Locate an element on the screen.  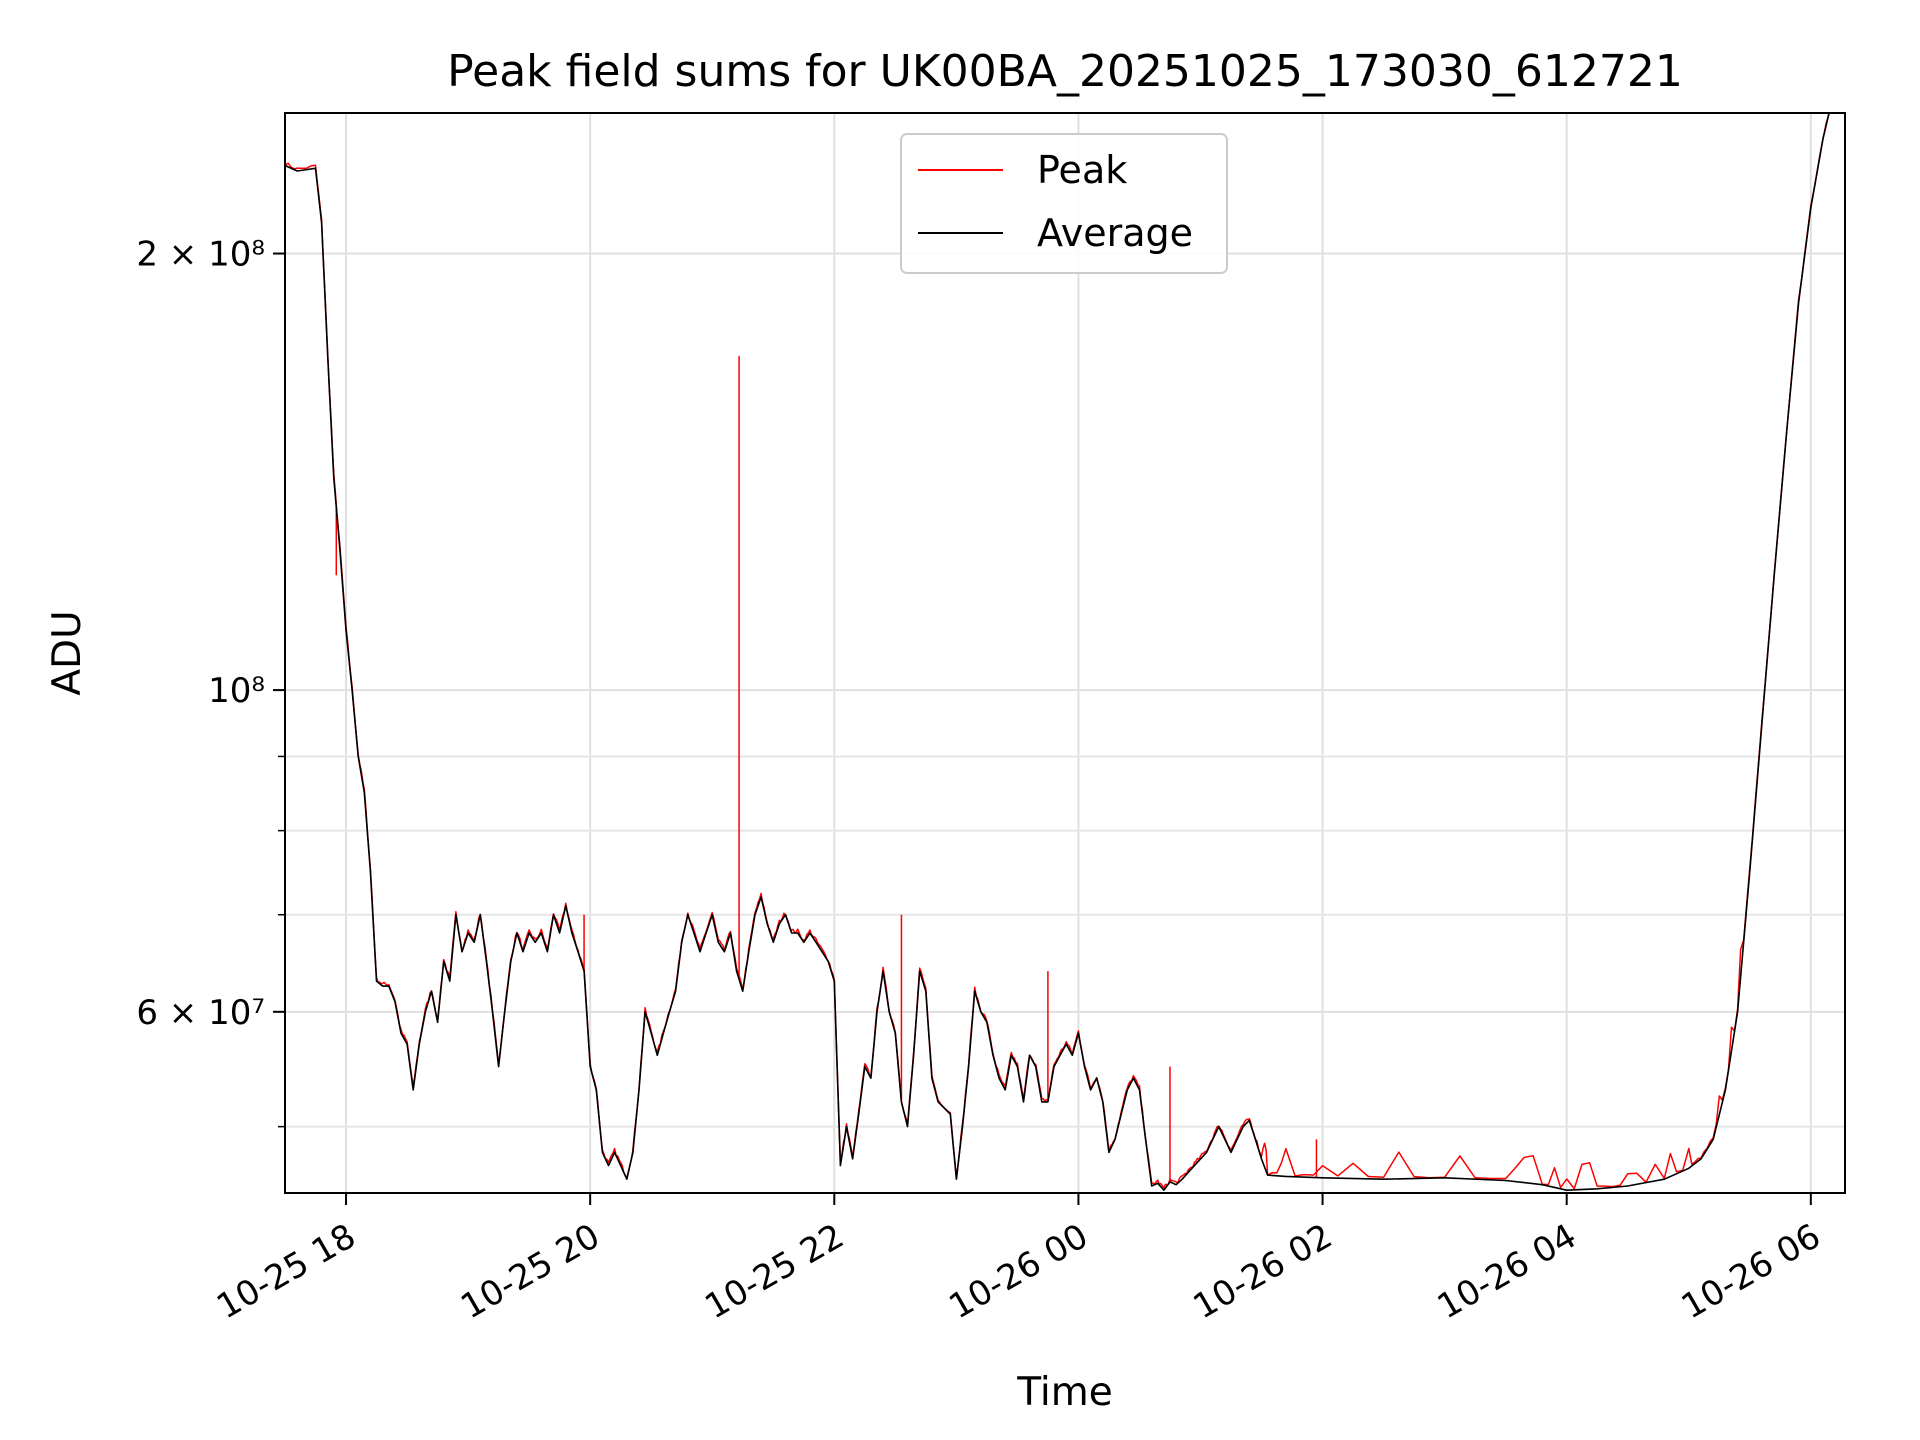
y-tick-label: 6 × 10⁷ is located at coordinates (200, 1013).